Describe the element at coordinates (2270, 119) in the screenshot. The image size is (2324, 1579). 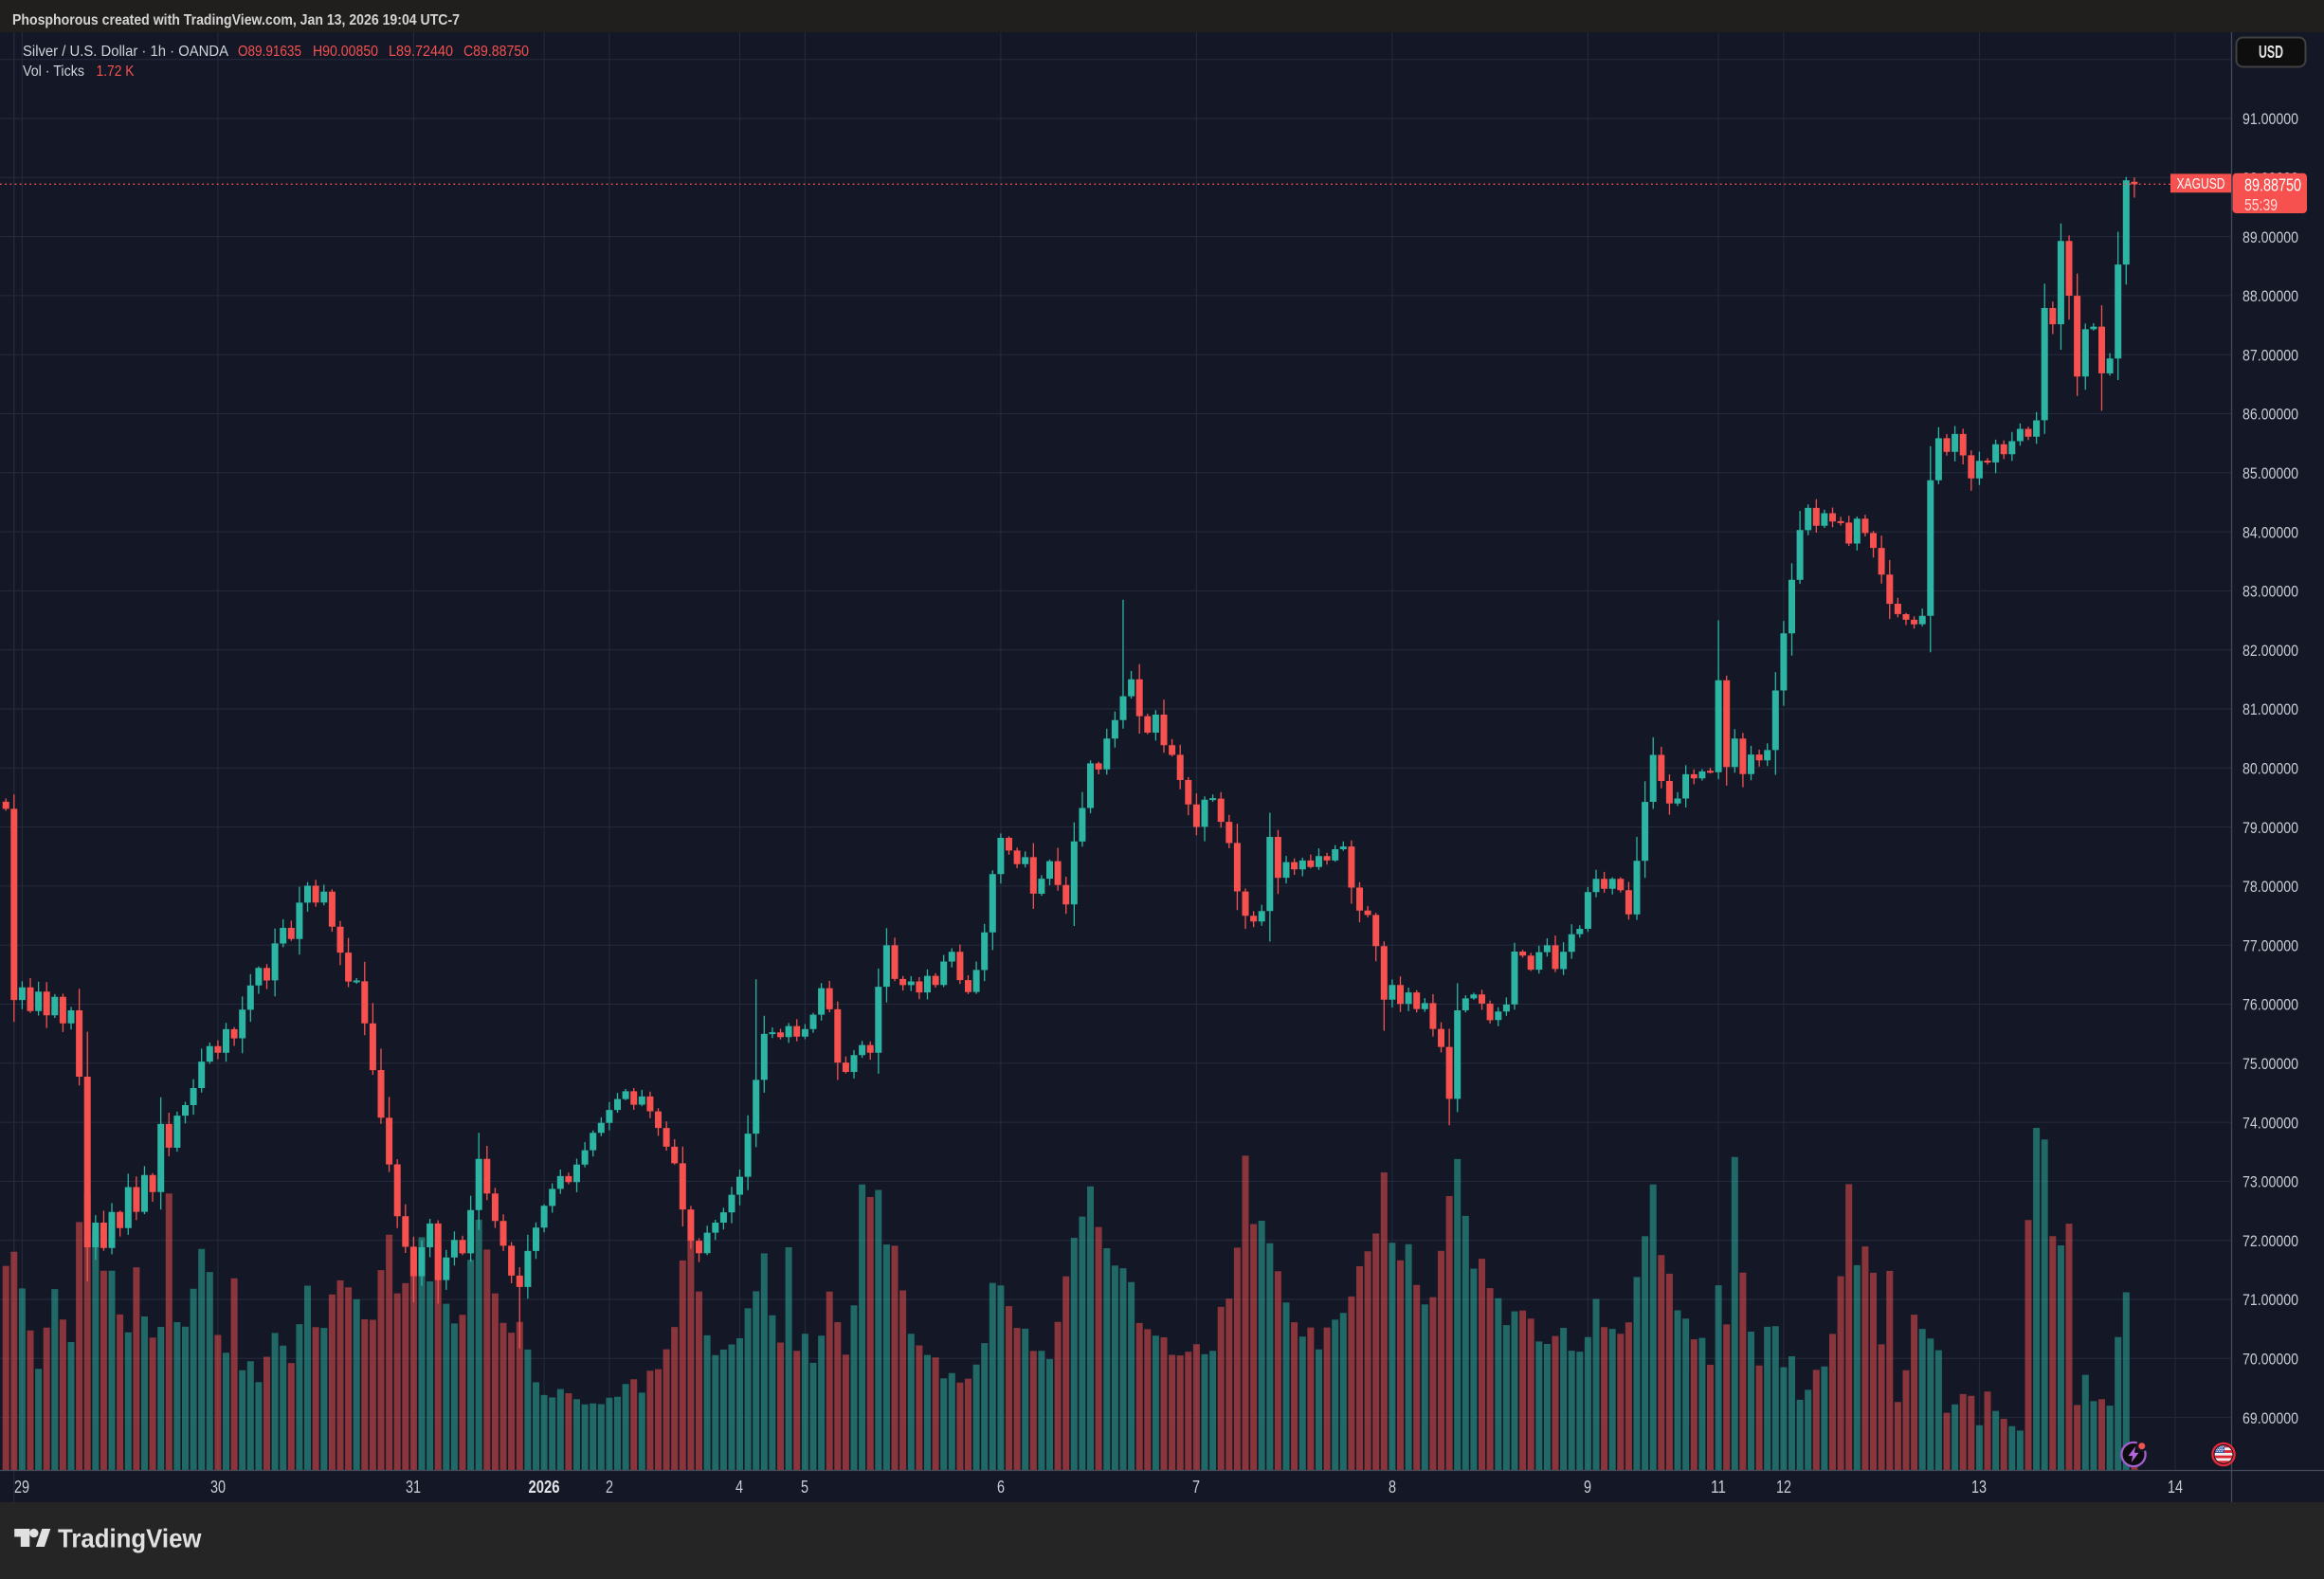
I see `svg-text: 91.00000` at that location.